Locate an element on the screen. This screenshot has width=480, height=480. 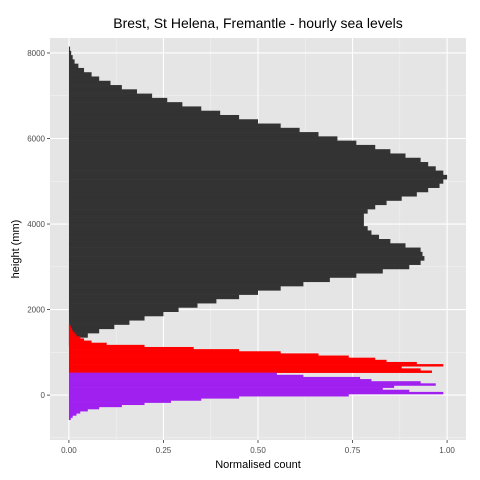
x-axis: 0.00 0.25 0.50 0.75 1.00 is located at coordinates (258, 447).